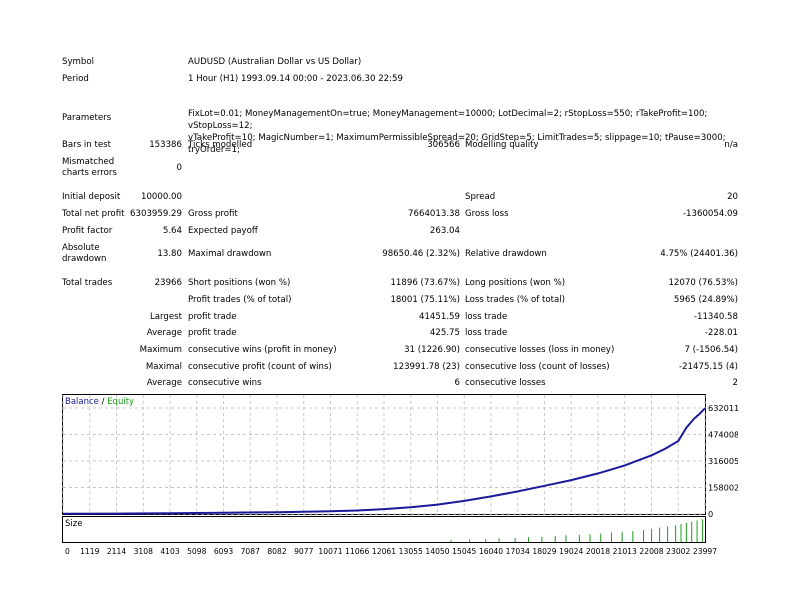  Describe the element at coordinates (240, 300) in the screenshot. I see `ptrades-label: Profit trades (% of total)` at that location.